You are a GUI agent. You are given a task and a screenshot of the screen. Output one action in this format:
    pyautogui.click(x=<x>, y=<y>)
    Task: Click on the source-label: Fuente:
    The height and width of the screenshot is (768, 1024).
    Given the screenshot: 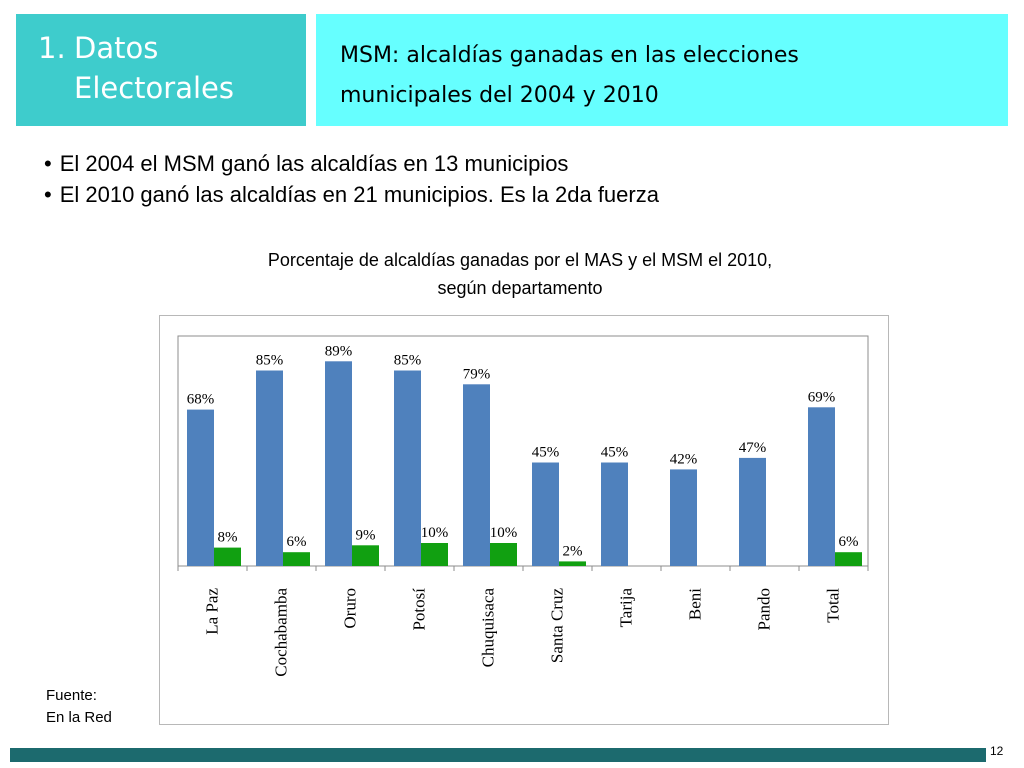 What is the action you would take?
    pyautogui.click(x=71, y=695)
    